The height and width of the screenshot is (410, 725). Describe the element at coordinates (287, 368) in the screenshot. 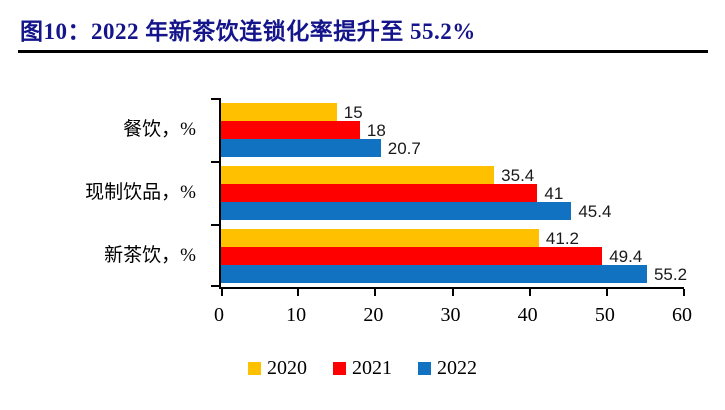

I see `legend-label: 2020` at that location.